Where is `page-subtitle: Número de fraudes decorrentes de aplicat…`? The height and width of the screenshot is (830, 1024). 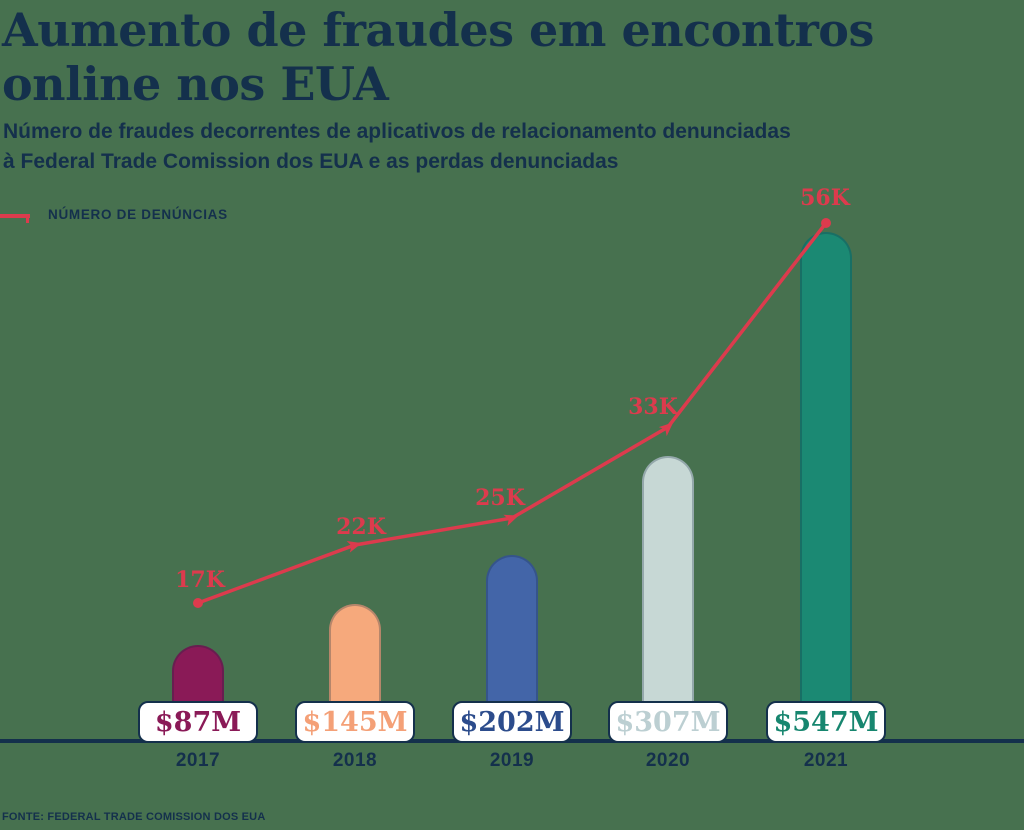
page-subtitle: Número de fraudes decorrentes de aplicat… is located at coordinates (397, 147).